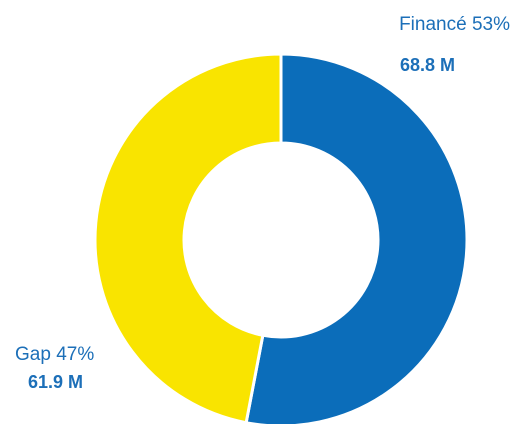 The image size is (519, 424). Describe the element at coordinates (491, 24) in the screenshot. I see `percent-label: 53%` at that location.